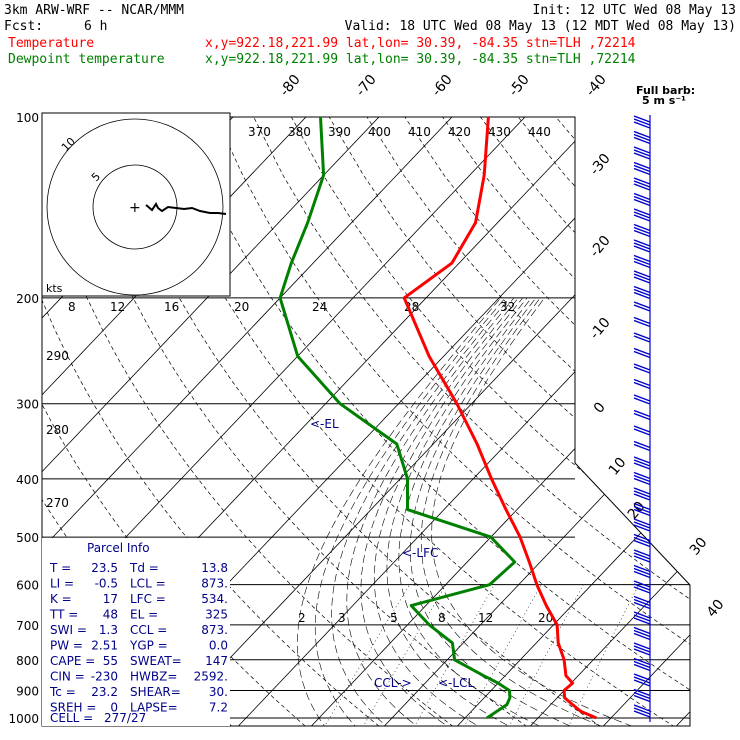 The image size is (740, 740). I want to click on lcl-level-label: <-LCL, so click(456, 683).